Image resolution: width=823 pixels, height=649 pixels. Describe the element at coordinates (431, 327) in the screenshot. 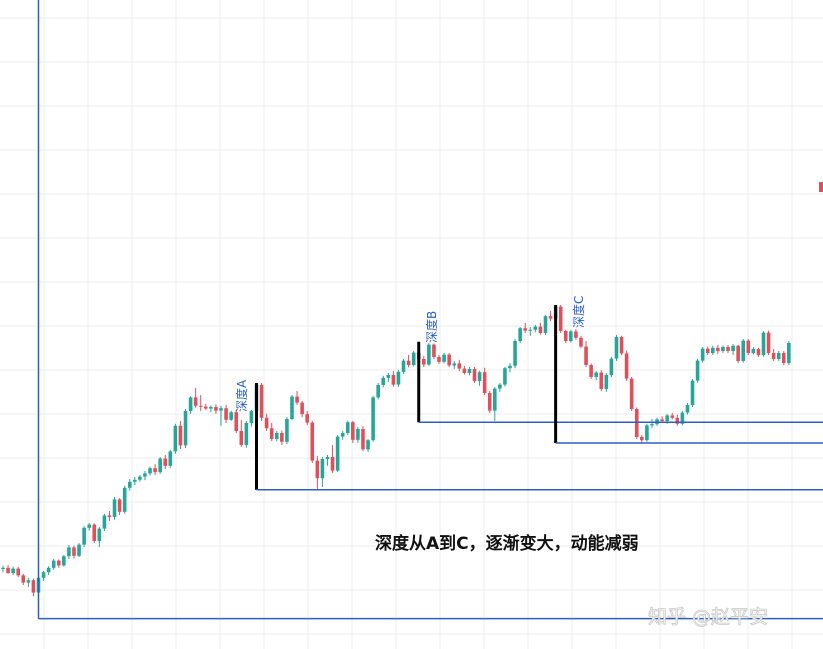

I see `depth-b-label: 深度B` at that location.